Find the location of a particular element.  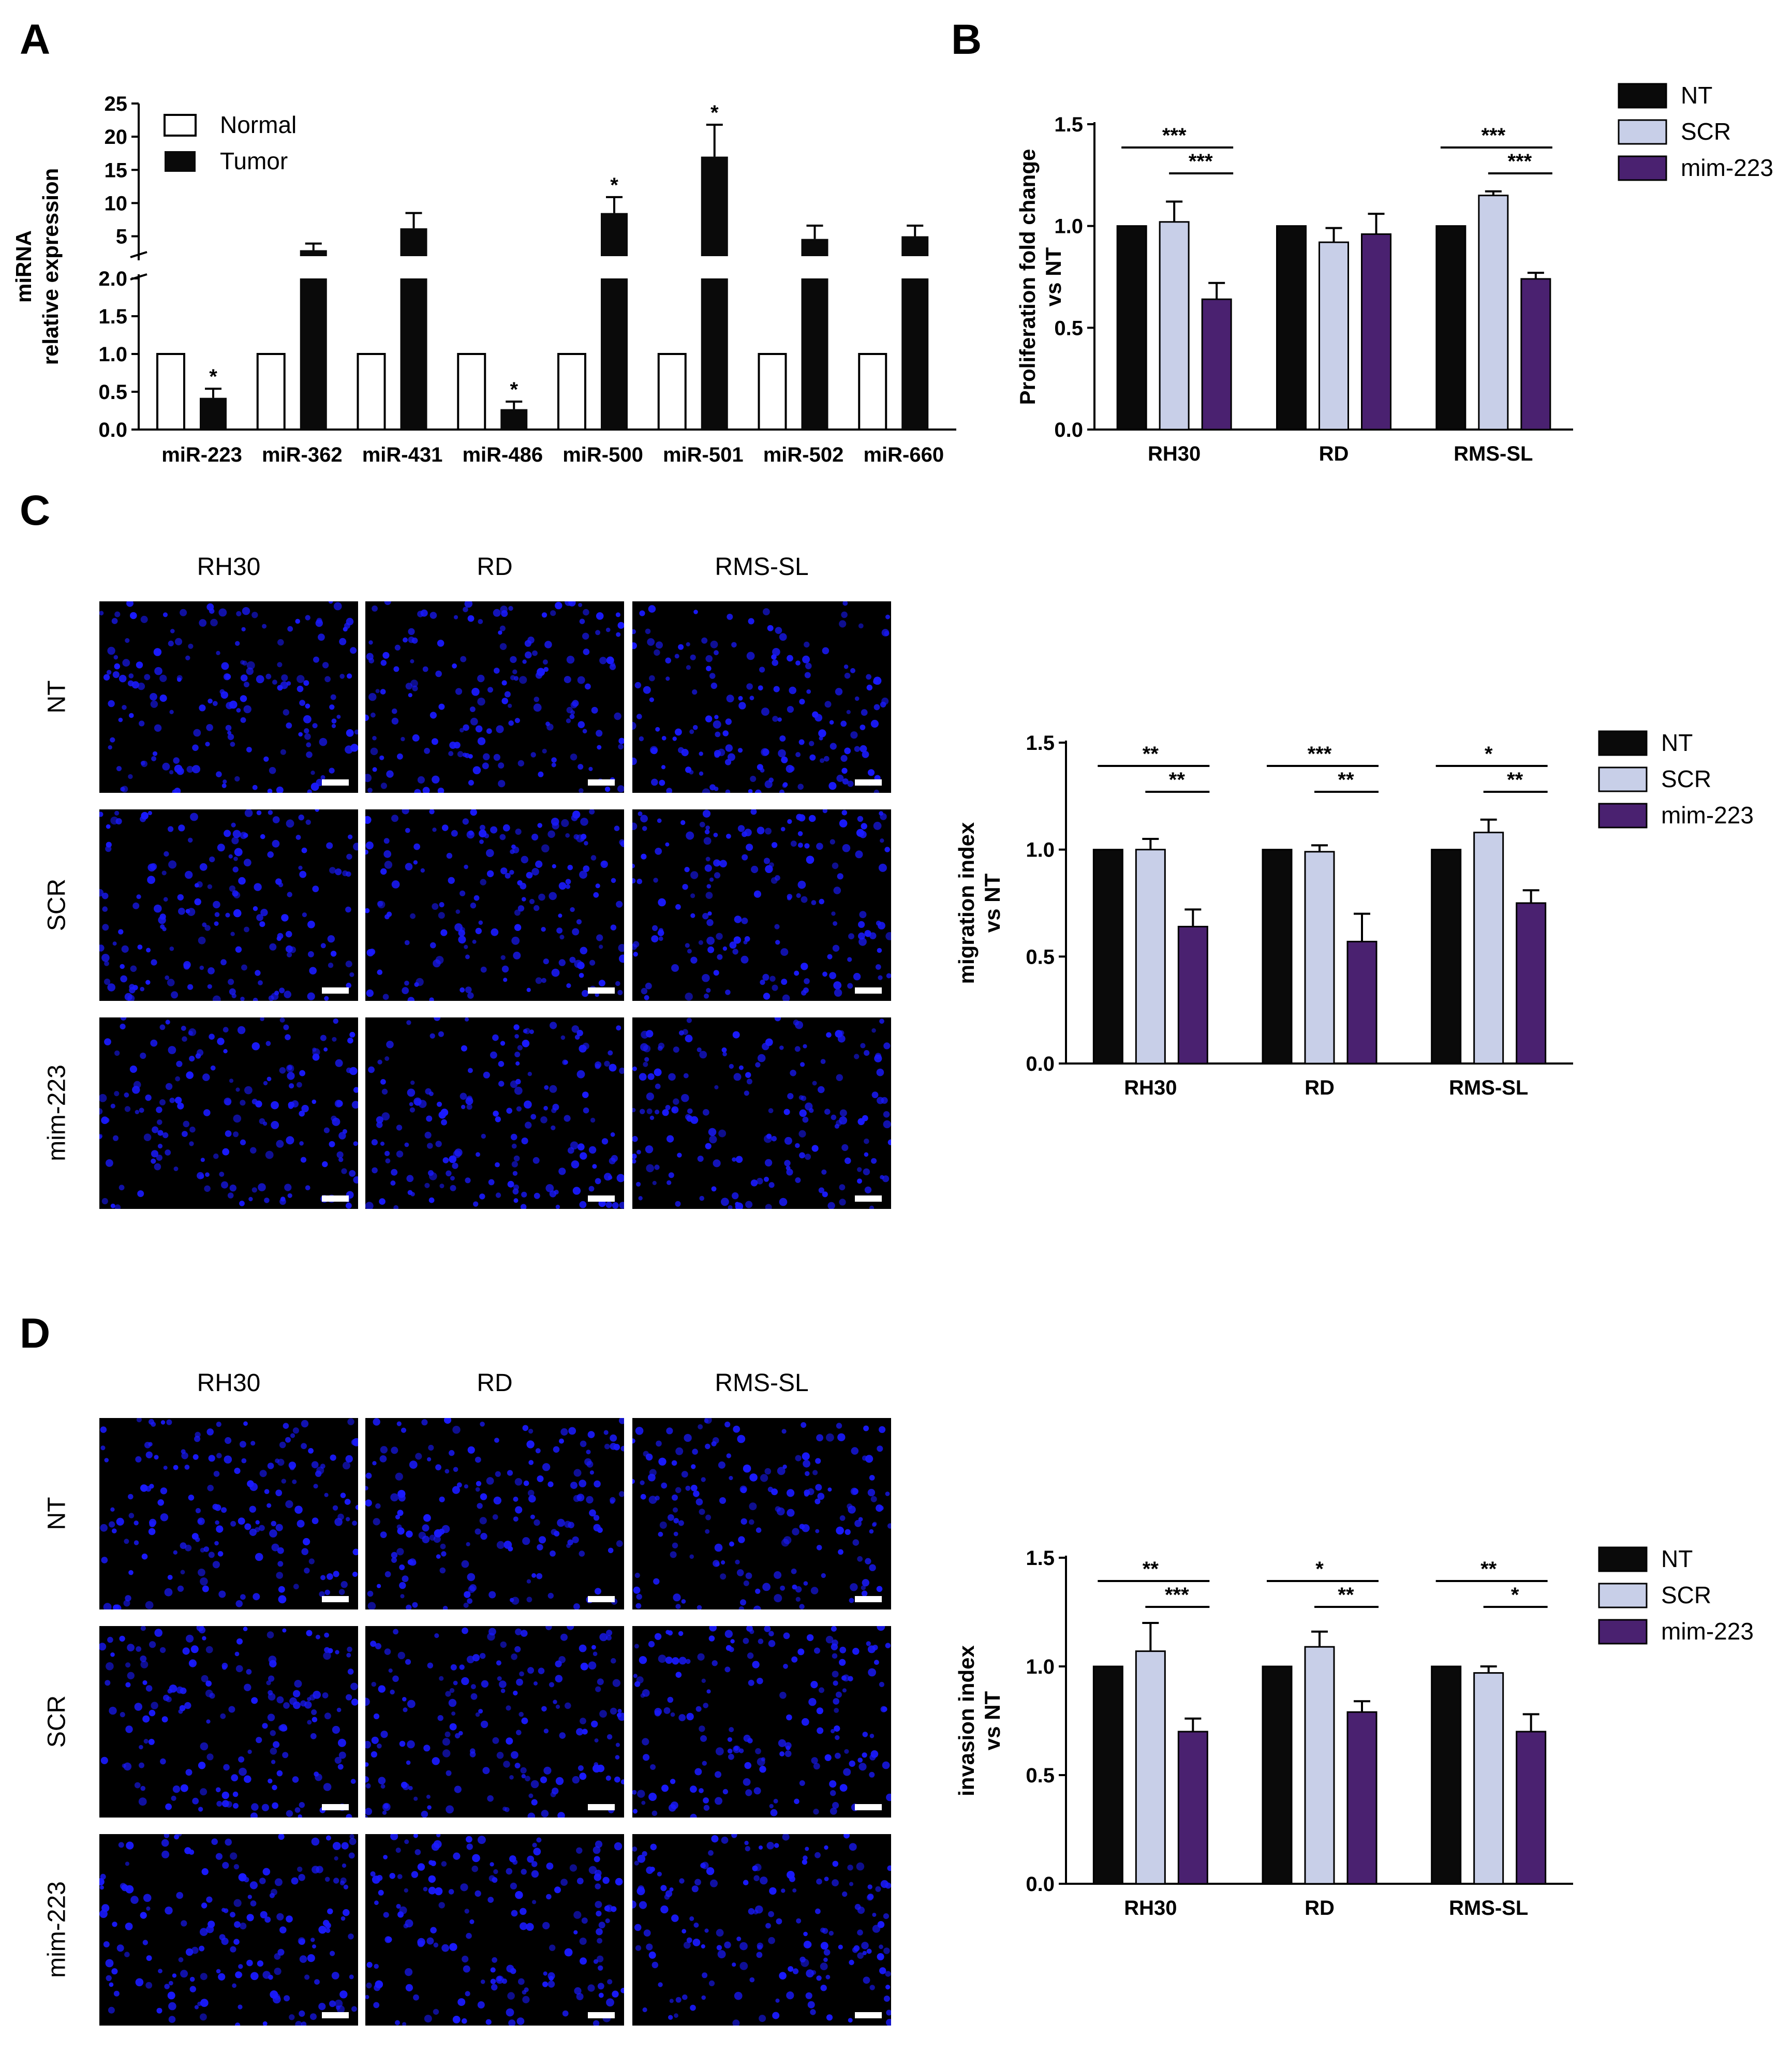

d-bar-nt is located at coordinates (1277, 1775).